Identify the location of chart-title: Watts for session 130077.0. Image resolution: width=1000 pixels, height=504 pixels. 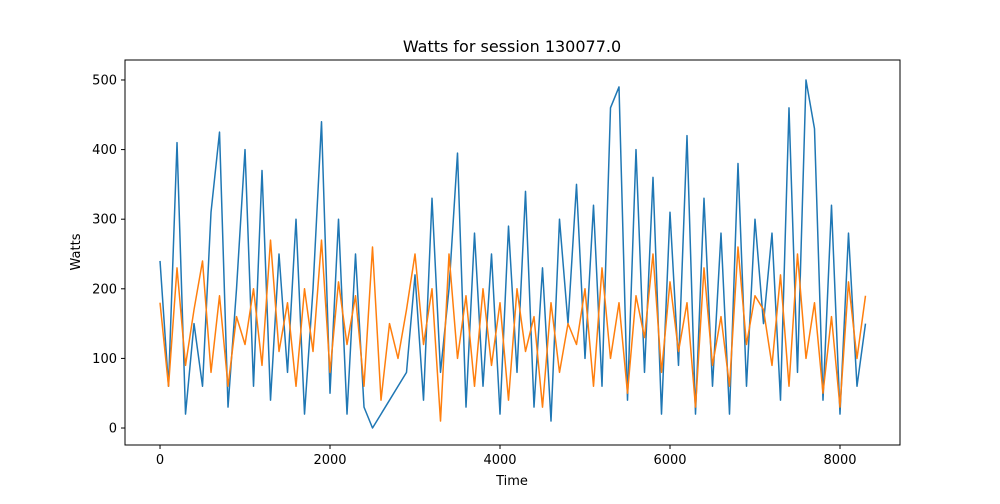
(512, 46).